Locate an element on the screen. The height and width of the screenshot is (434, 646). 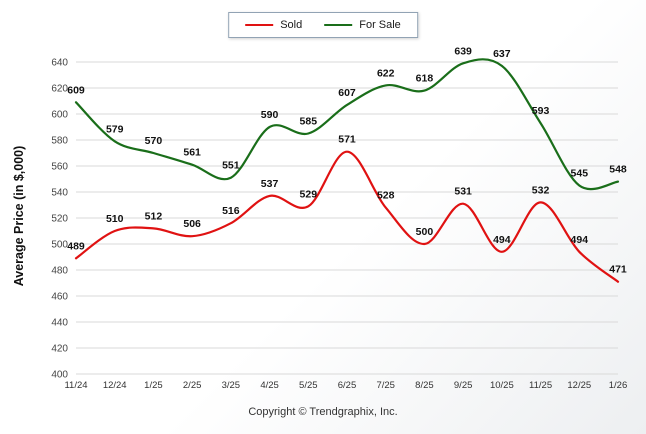
y-tick-label: 400 is located at coordinates (59, 375).